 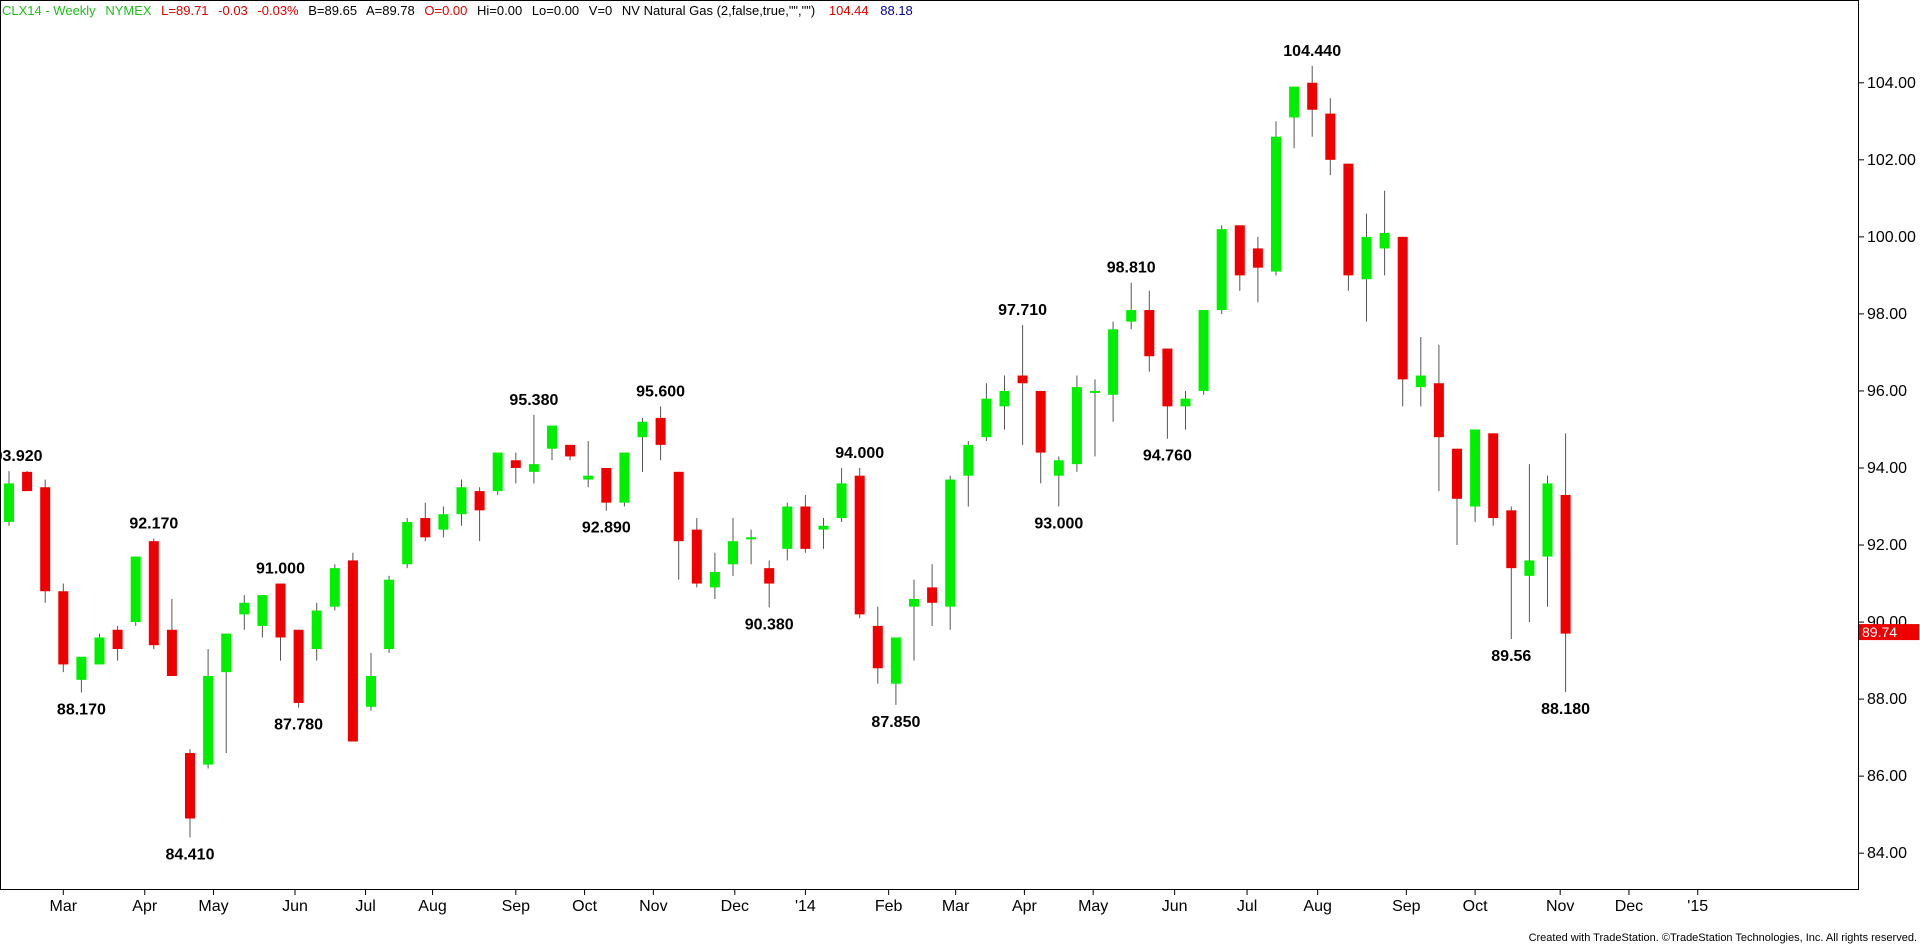 I want to click on x-tick-label: Mar, so click(x=956, y=906).